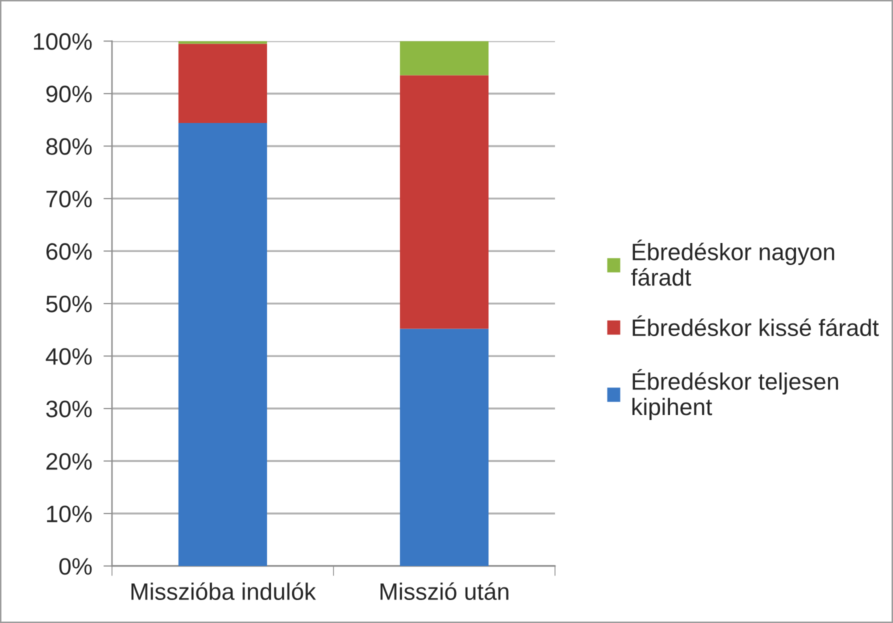 The height and width of the screenshot is (623, 893). I want to click on y-tick-label: 60%, so click(69, 251).